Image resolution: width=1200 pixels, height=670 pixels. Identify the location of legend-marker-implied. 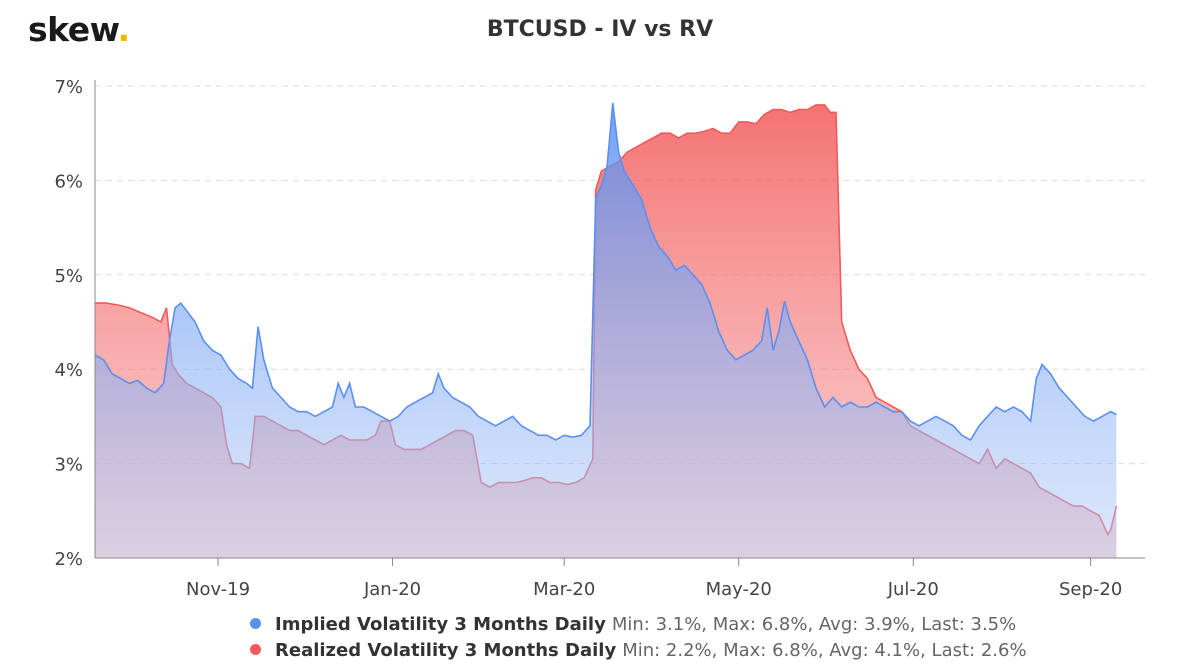
(255, 623).